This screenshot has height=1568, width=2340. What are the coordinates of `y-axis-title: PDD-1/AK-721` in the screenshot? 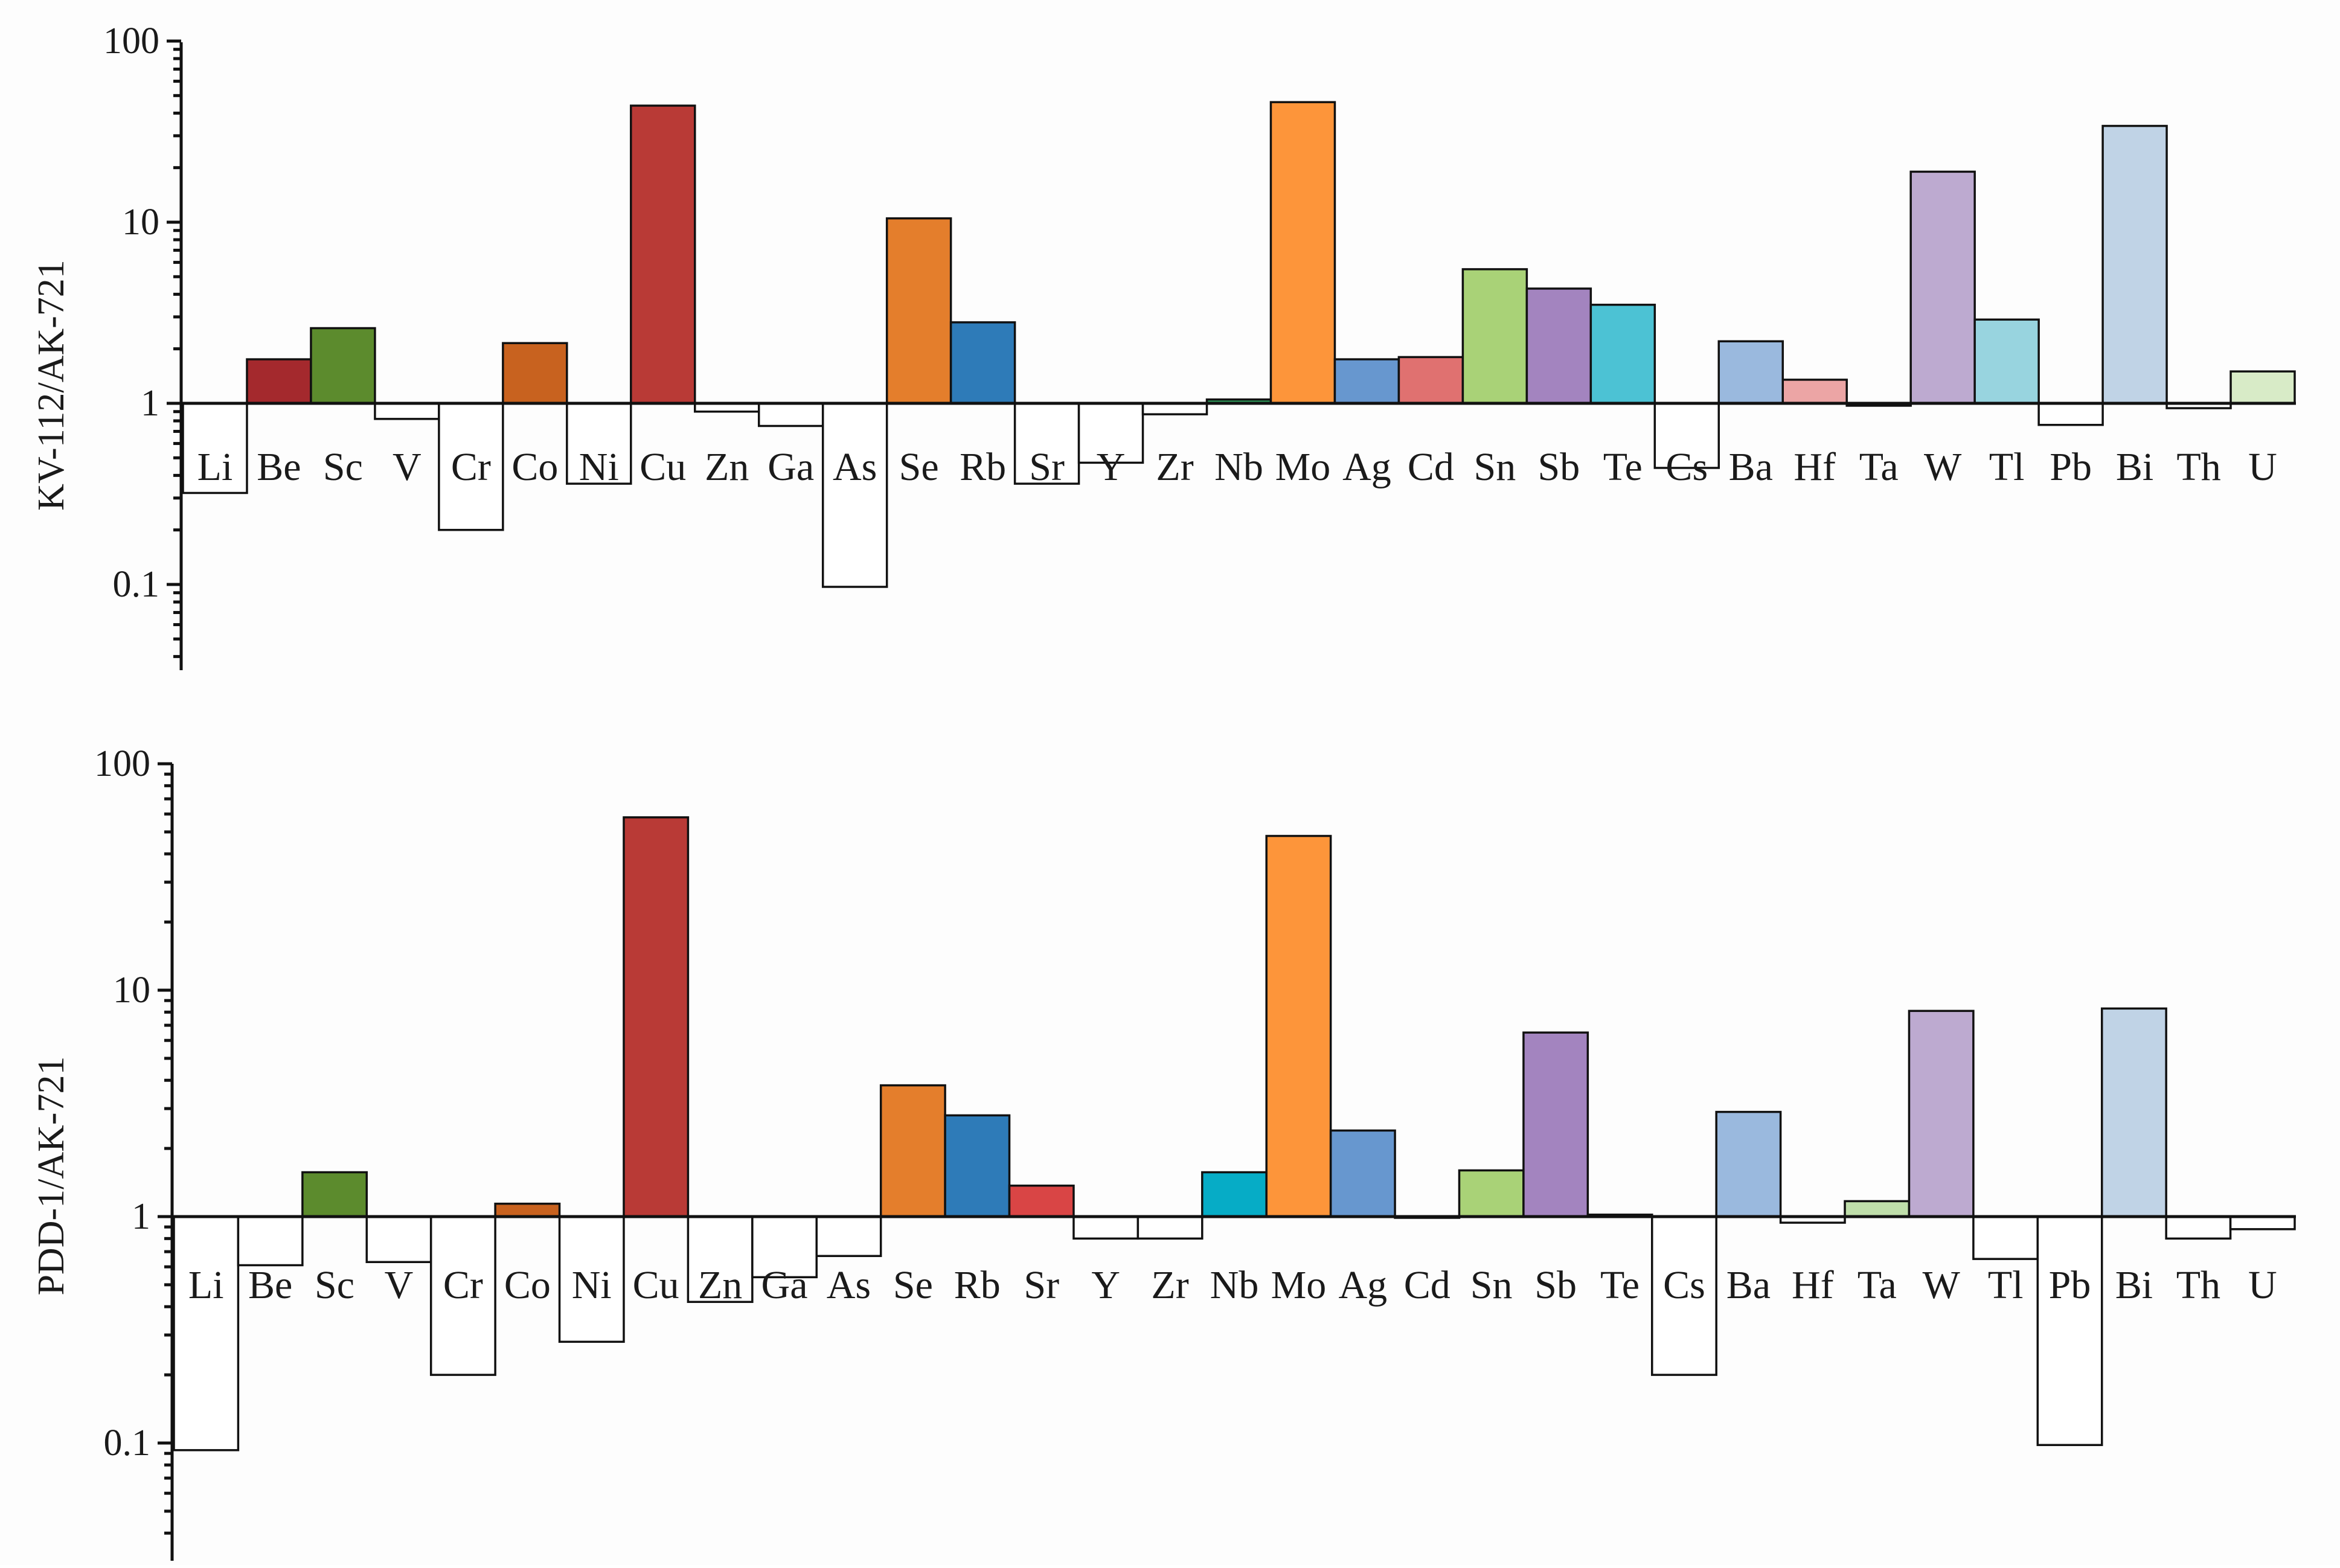 It's located at (51, 1175).